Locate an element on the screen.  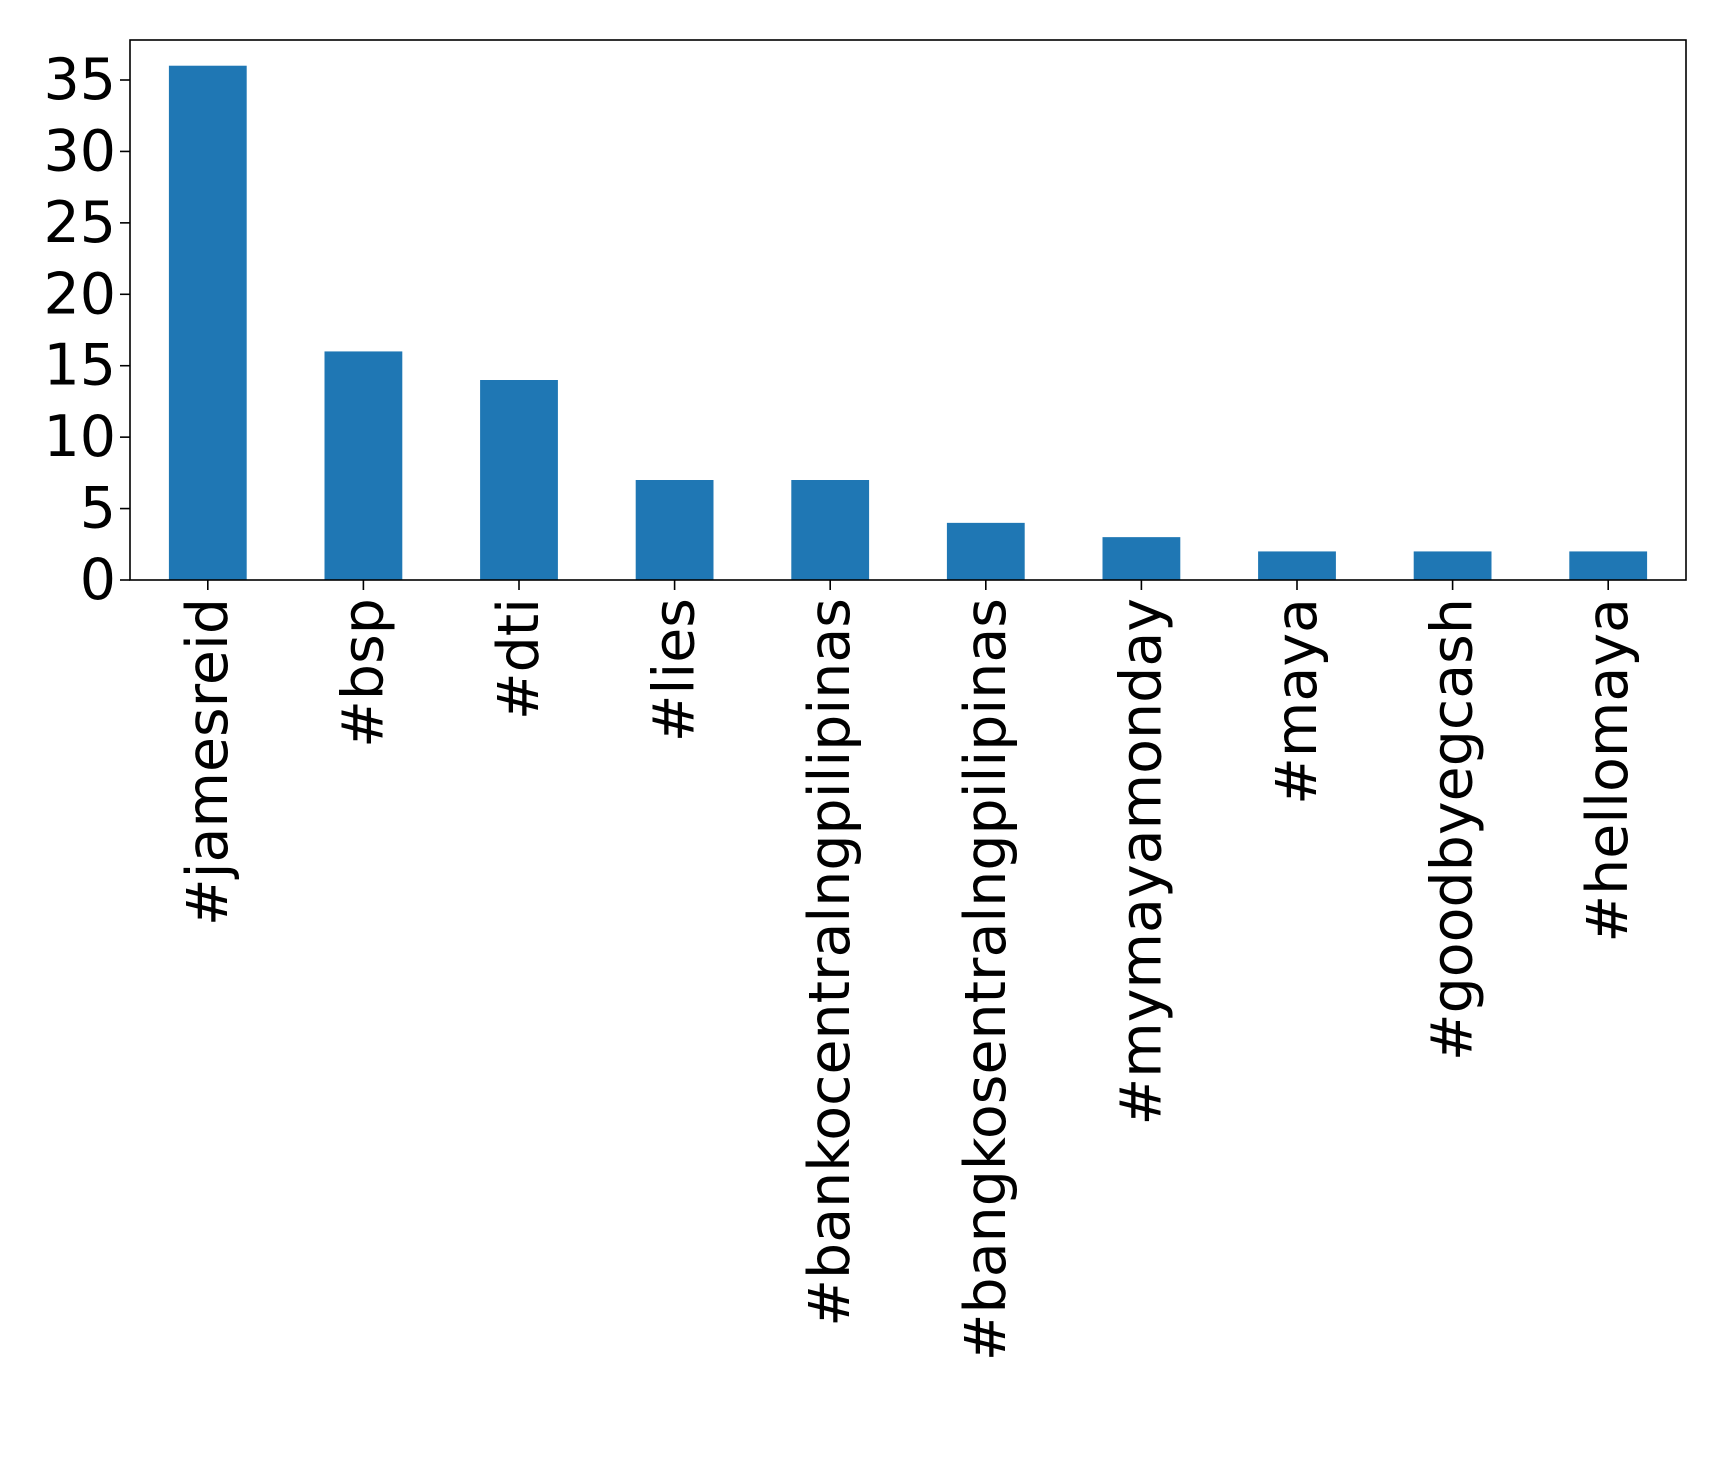
bar-bangkosentralngpilipinas is located at coordinates (985, 551).